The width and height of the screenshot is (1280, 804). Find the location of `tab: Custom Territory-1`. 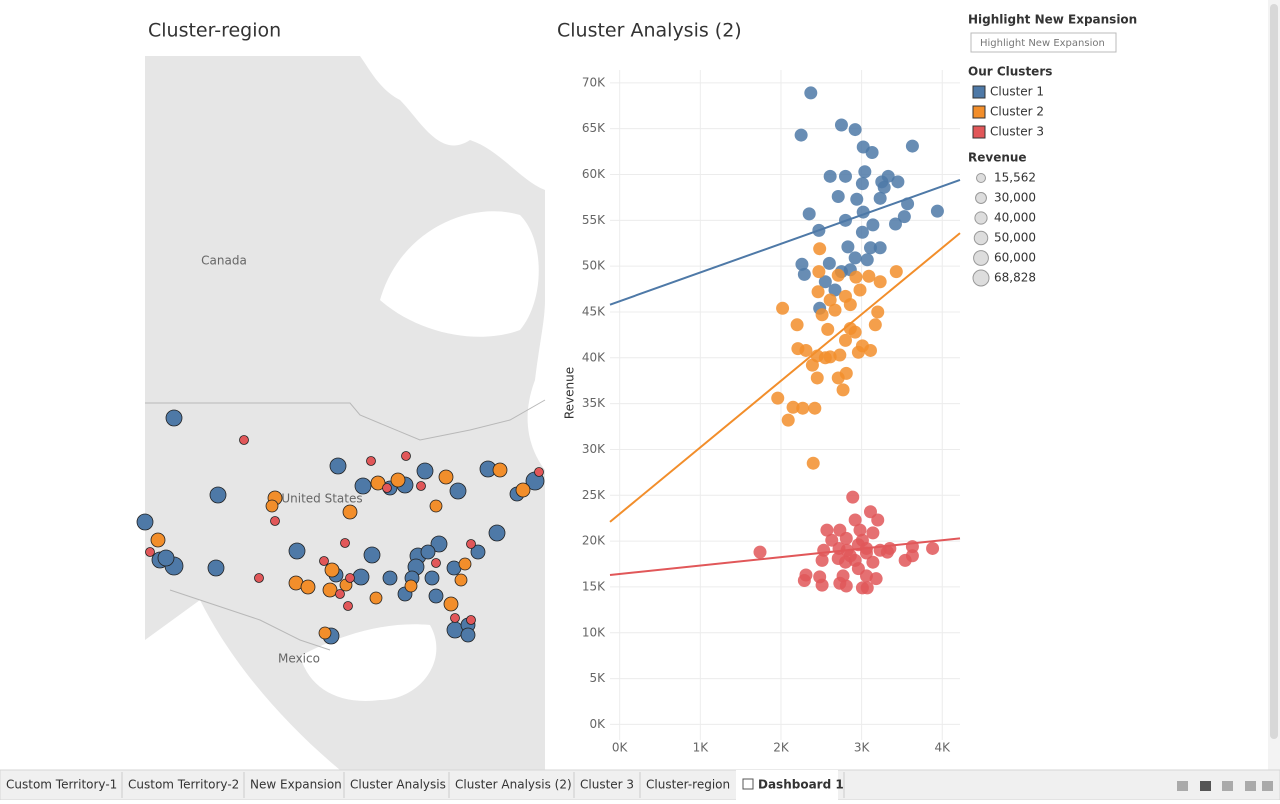

tab: Custom Territory-1 is located at coordinates (61, 785).